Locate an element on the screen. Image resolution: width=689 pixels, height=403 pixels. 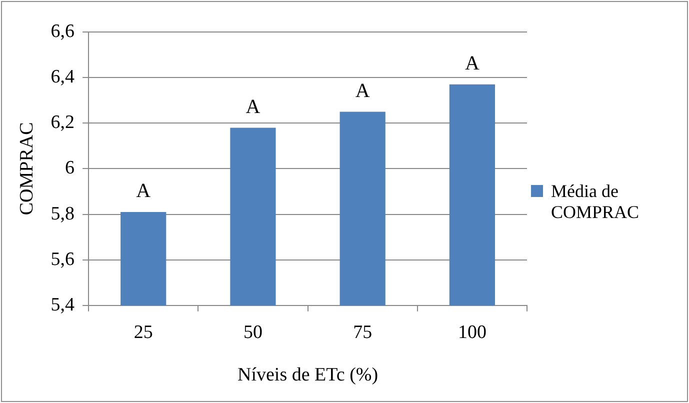
x-tick-label: 25 is located at coordinates (143, 332).